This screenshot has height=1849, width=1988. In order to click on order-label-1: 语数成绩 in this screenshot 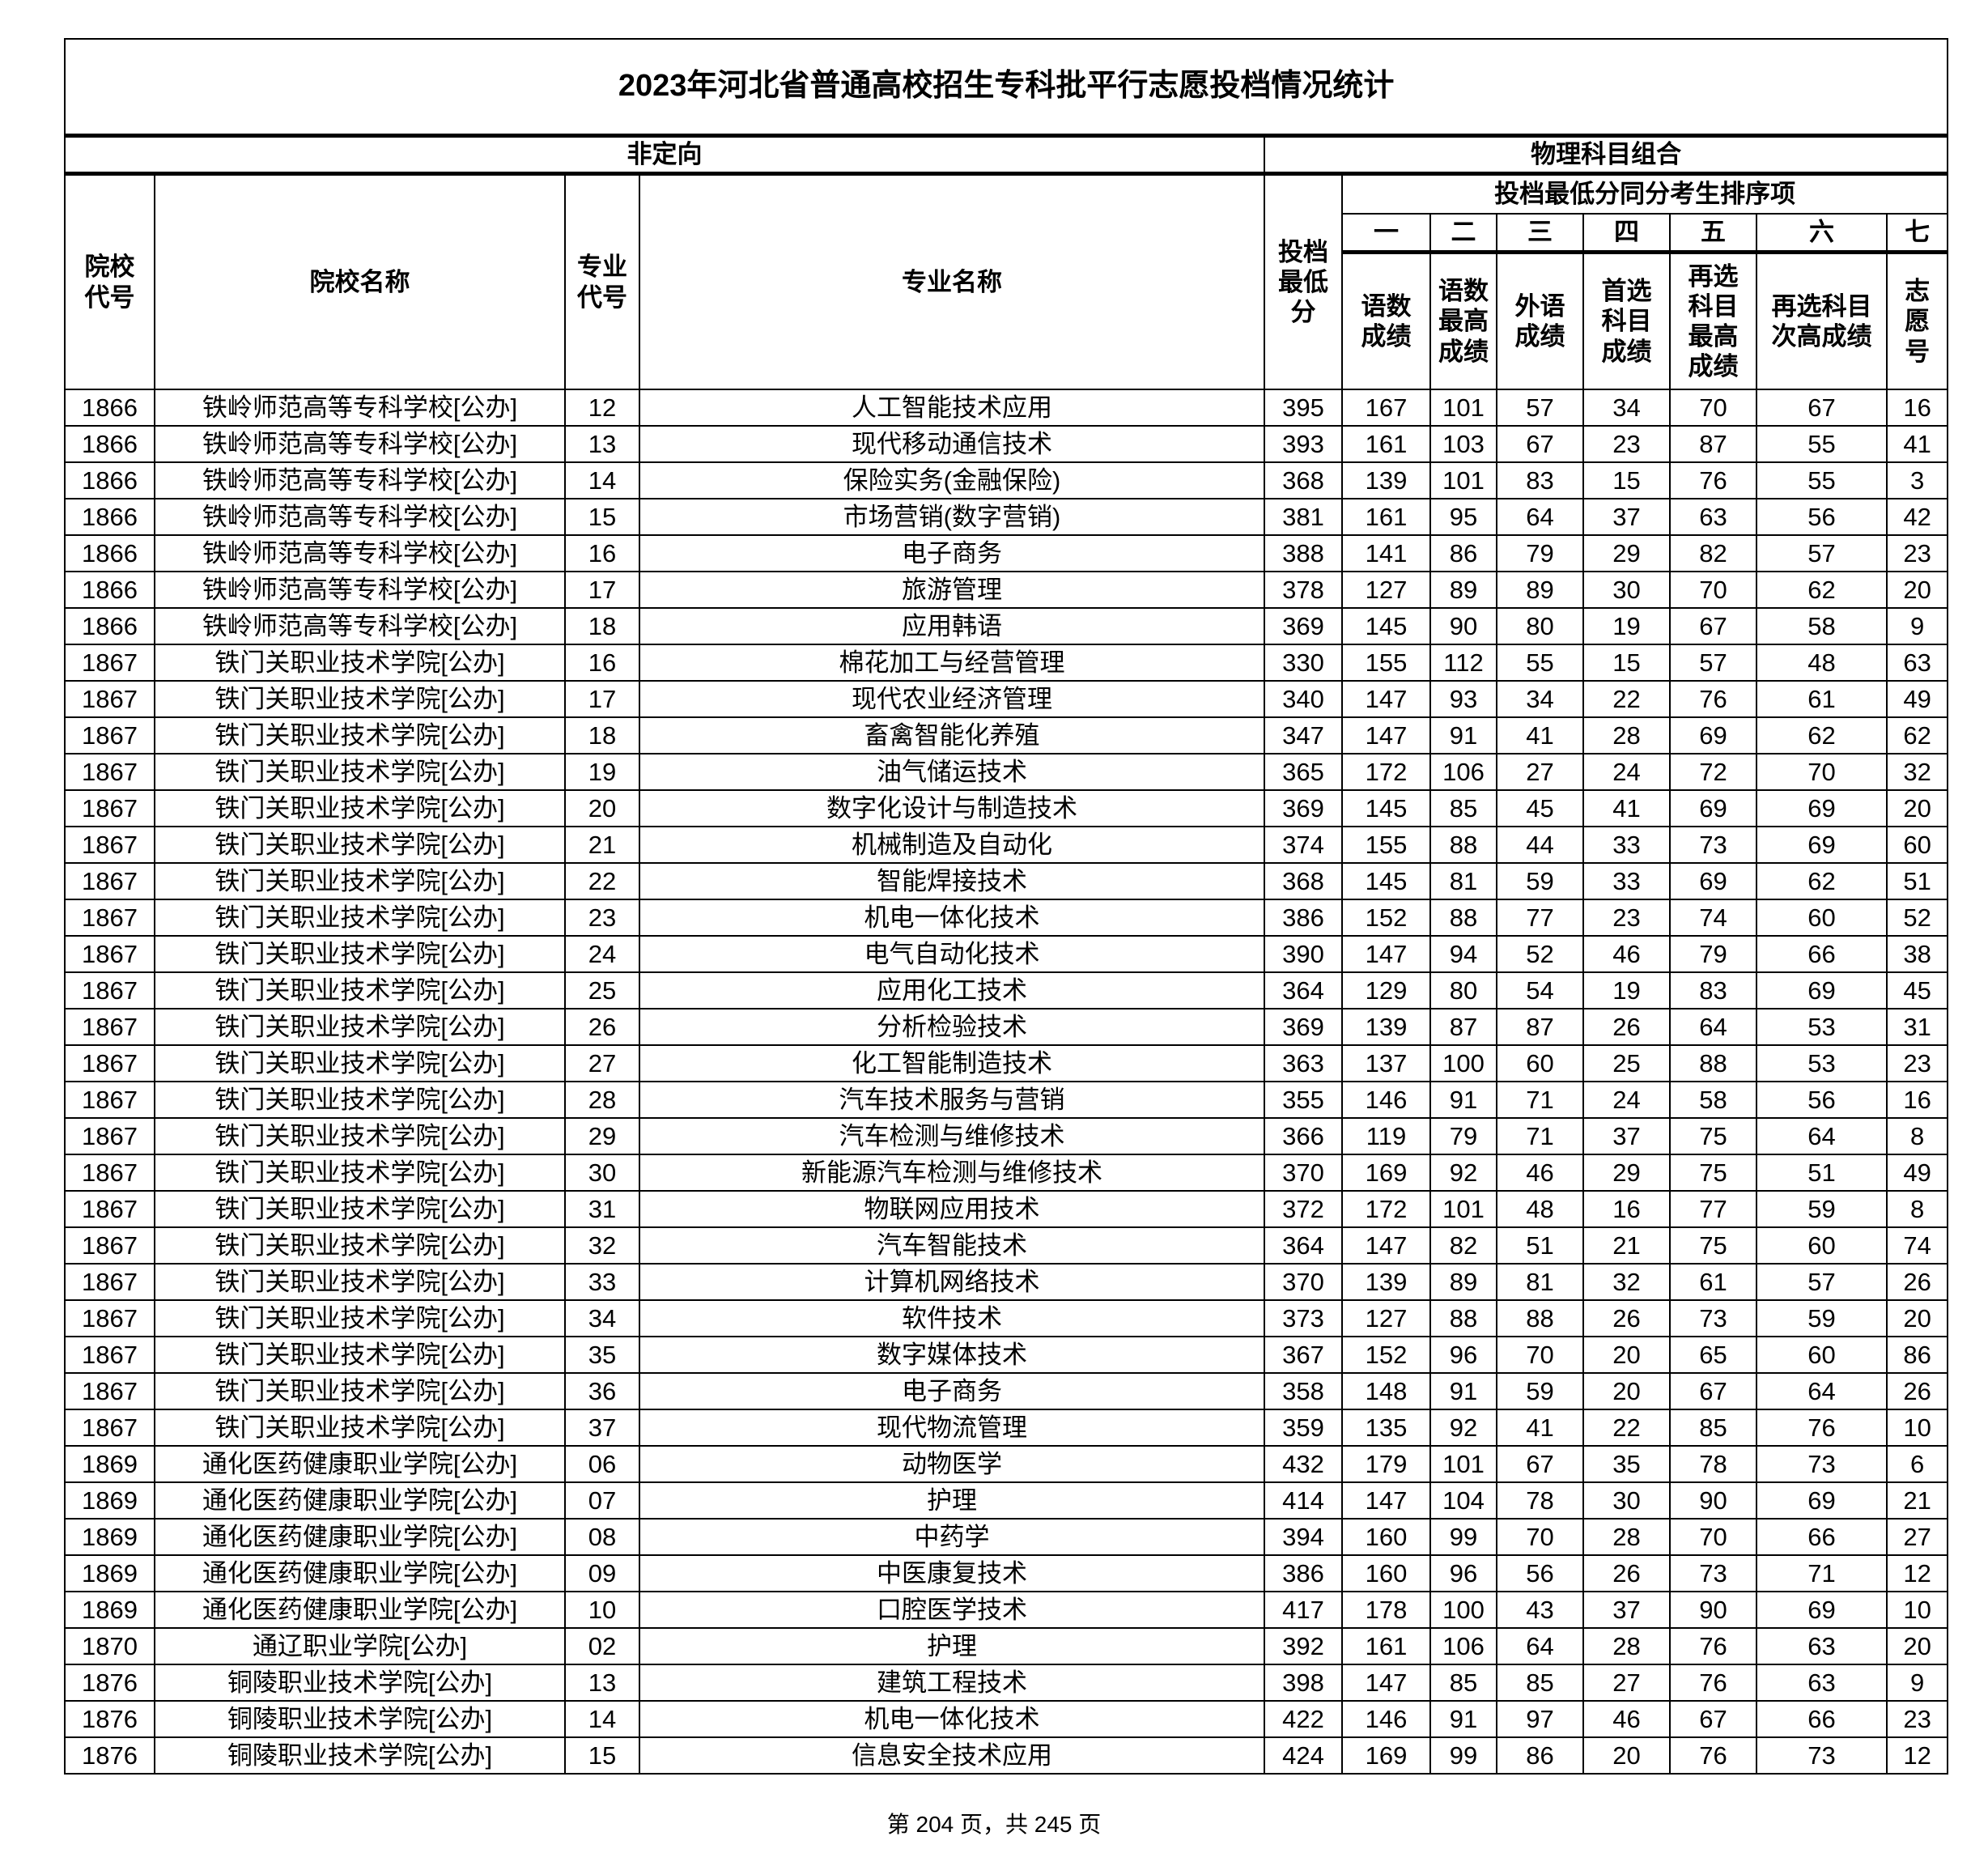, I will do `click(1386, 320)`.